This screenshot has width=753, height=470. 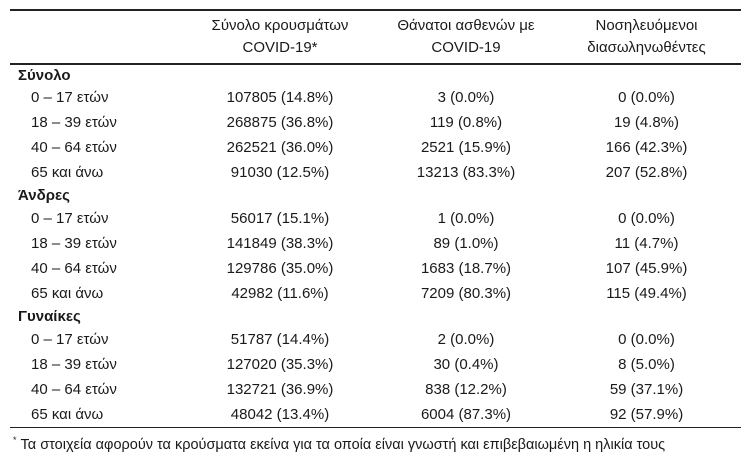 I want to click on intubated-value: 11 (4.7%), so click(x=646, y=243).